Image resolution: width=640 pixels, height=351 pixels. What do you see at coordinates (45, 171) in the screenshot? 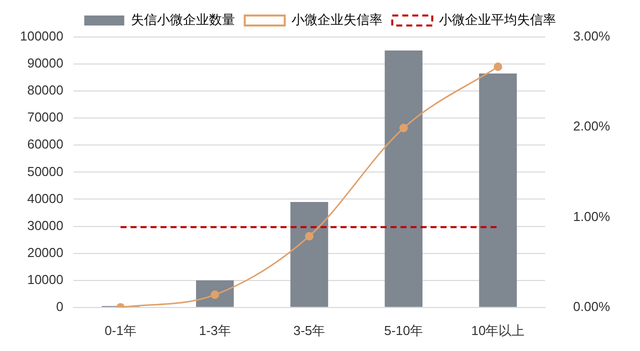
I see `y-tick-label: 50000` at bounding box center [45, 171].